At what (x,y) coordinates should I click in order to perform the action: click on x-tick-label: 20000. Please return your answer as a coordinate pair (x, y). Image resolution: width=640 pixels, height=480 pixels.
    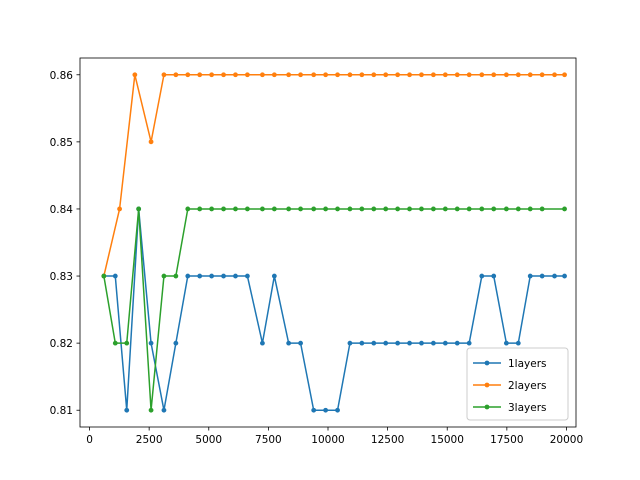
    Looking at the image, I should click on (566, 440).